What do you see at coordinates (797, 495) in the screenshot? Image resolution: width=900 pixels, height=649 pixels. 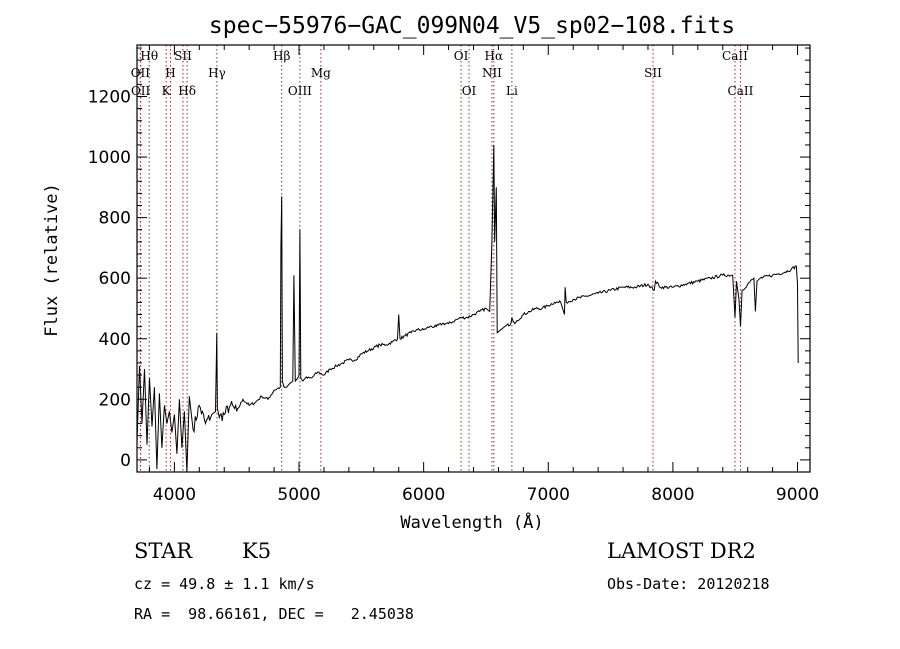 I see `x-tick-label: 9000` at bounding box center [797, 495].